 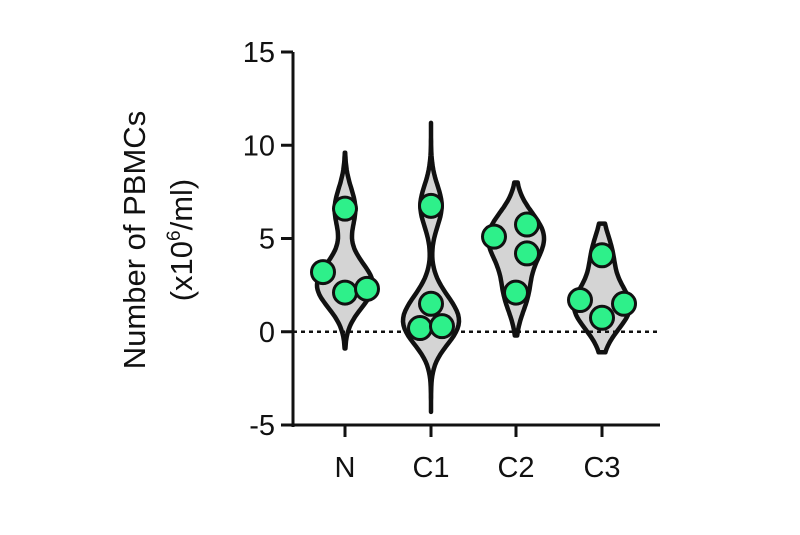 I want to click on violin-n, so click(x=345, y=250).